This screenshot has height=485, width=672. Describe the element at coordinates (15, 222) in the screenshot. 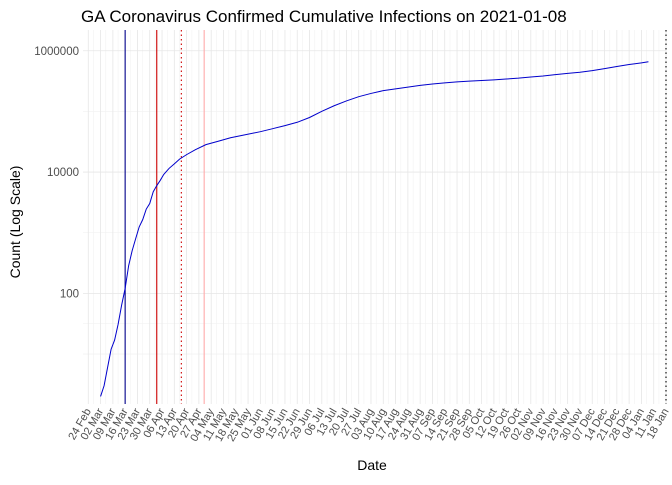

I see `y-axis-label: Count (Log Scale)` at that location.